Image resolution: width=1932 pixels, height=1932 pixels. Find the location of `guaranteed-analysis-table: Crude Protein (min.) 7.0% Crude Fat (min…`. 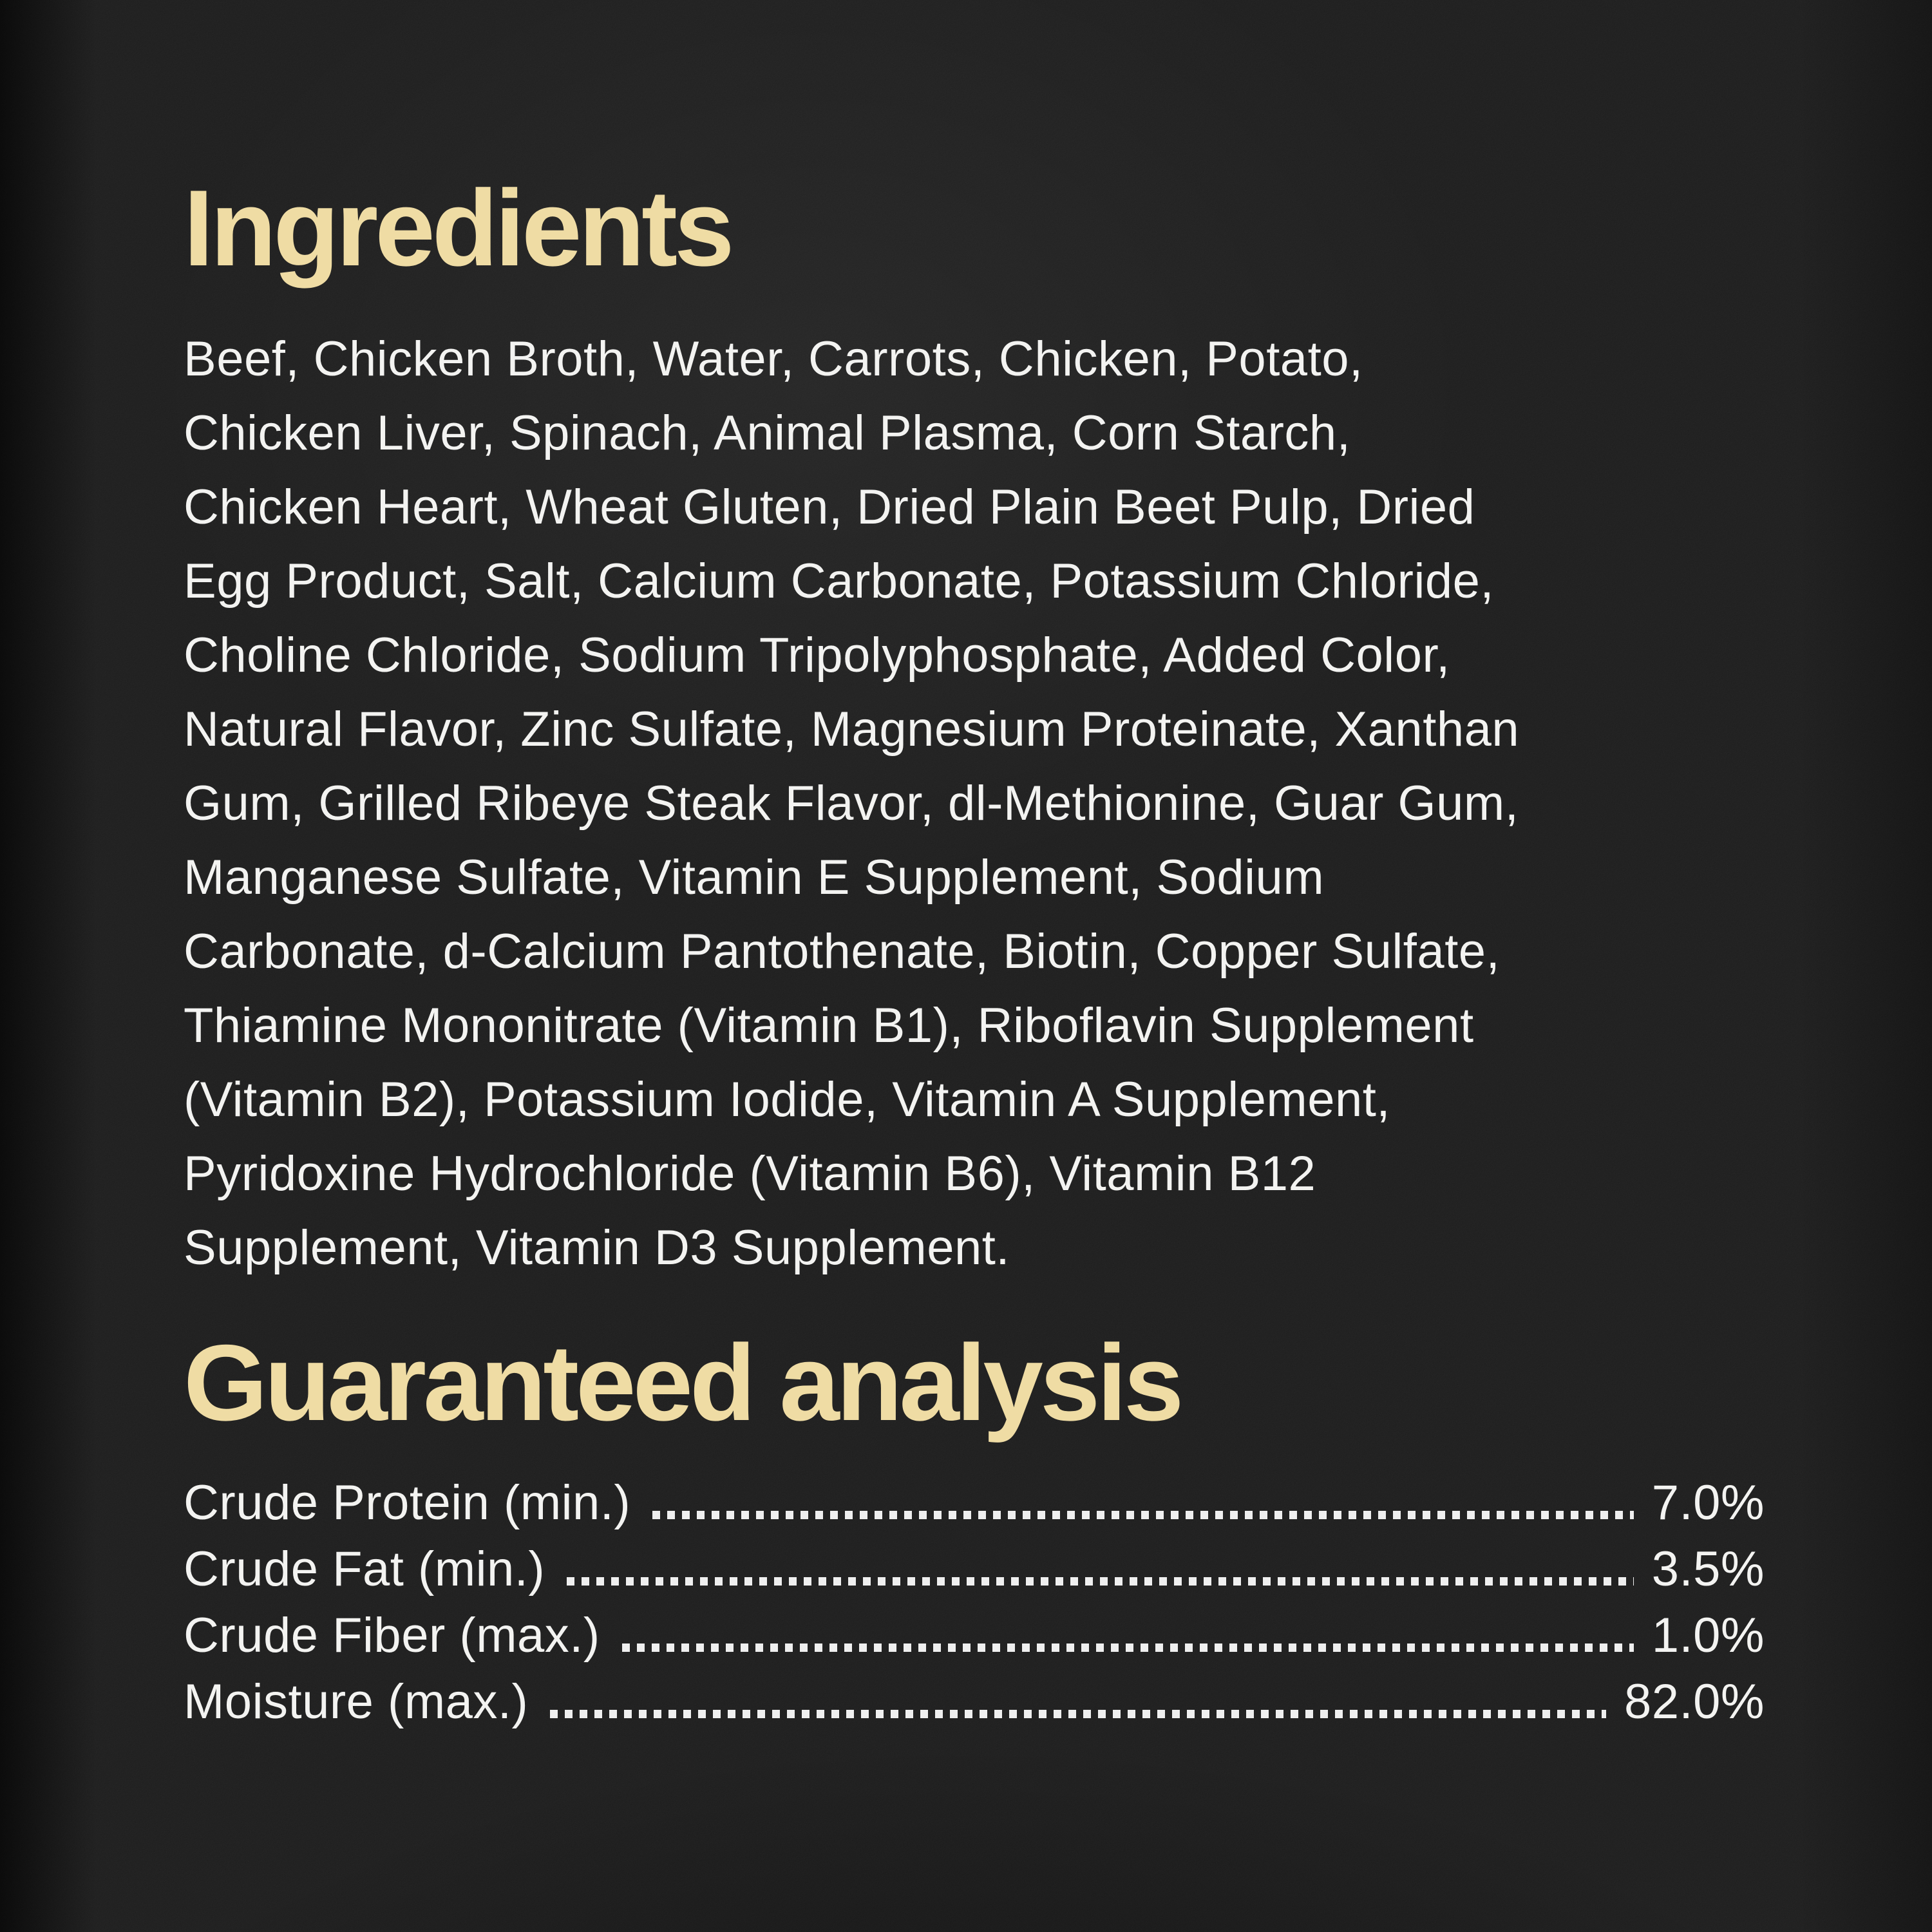

guaranteed-analysis-table: Crude Protein (min.) 7.0% Crude Fat (min… is located at coordinates (975, 1603).